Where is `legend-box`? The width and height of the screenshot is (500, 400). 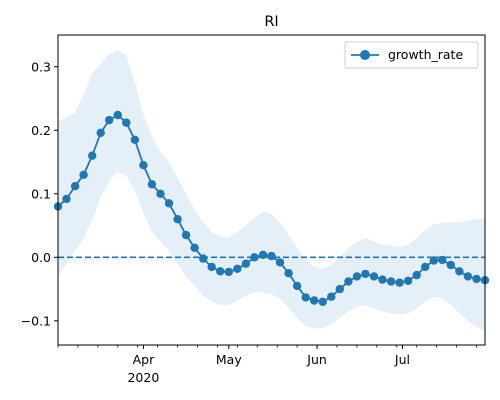
legend-box is located at coordinates (411, 55).